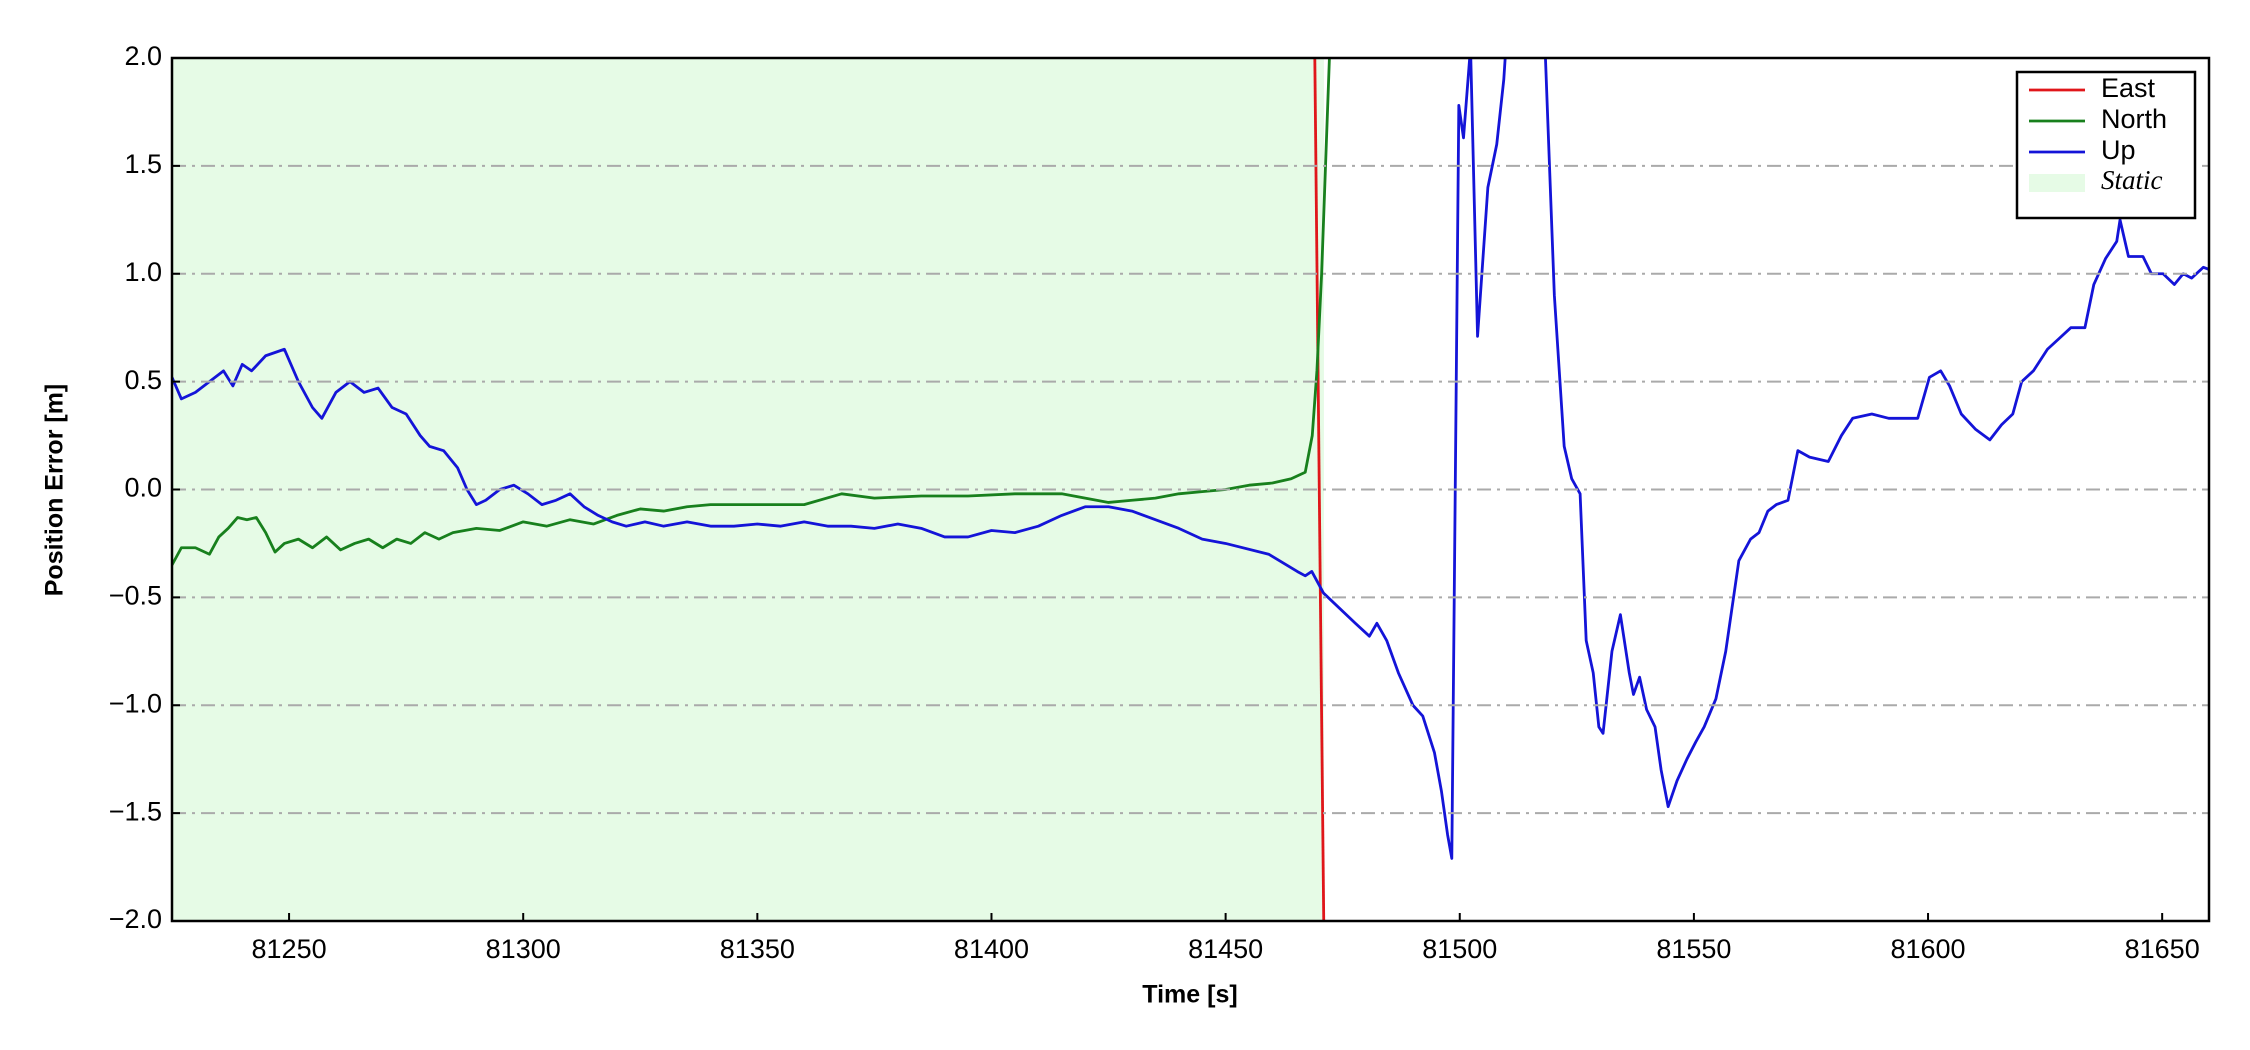 The width and height of the screenshot is (2250, 1050). What do you see at coordinates (135, 919) in the screenshot?
I see `y-tick-label: −2.0` at bounding box center [135, 919].